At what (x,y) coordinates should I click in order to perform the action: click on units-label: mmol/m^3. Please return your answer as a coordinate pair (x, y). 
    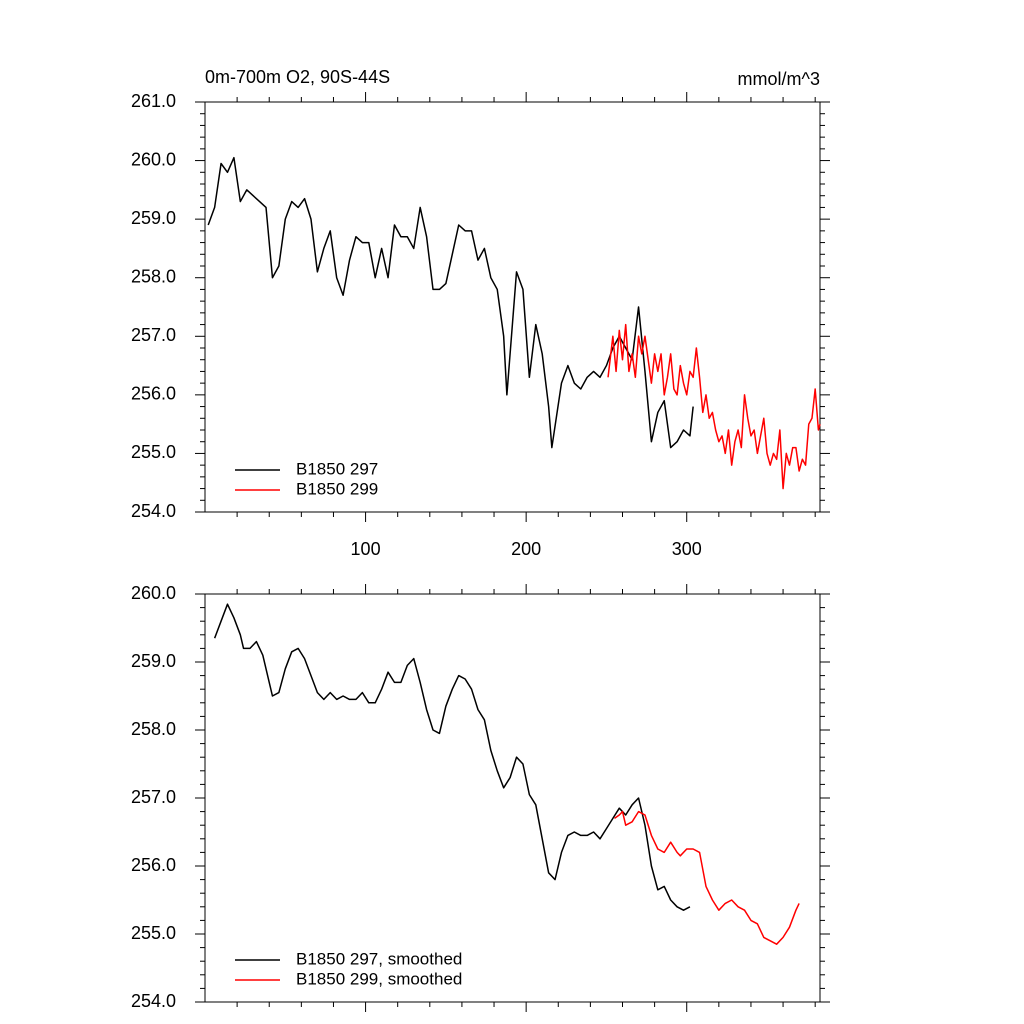
    Looking at the image, I should click on (779, 79).